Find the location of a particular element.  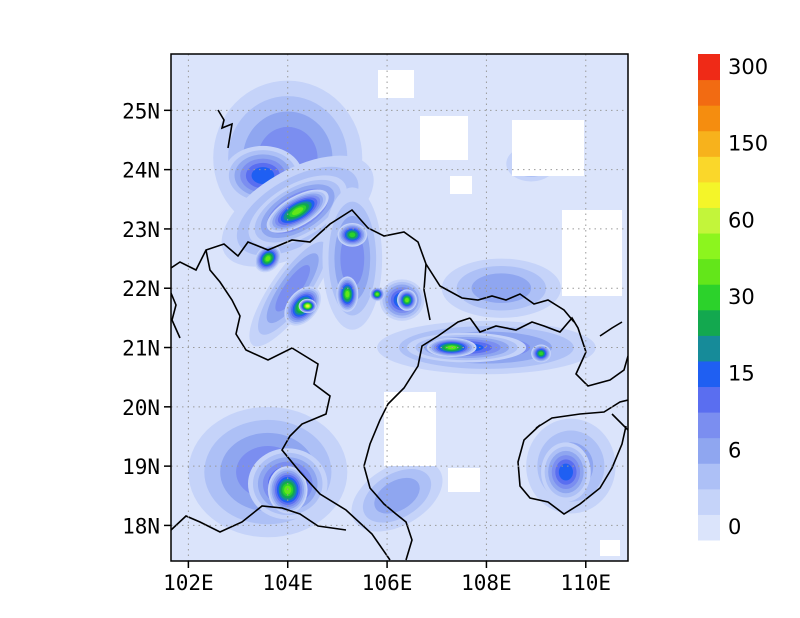

x-tick-label: 110E is located at coordinates (585, 583).